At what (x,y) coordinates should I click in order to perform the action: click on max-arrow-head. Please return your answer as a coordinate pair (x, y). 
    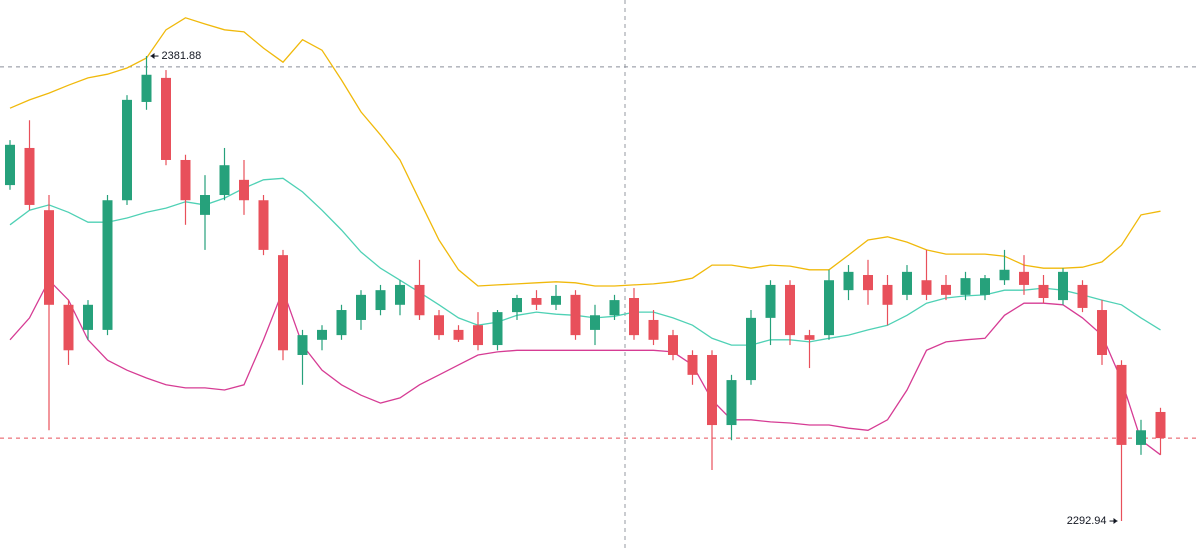
    Looking at the image, I should click on (152, 56).